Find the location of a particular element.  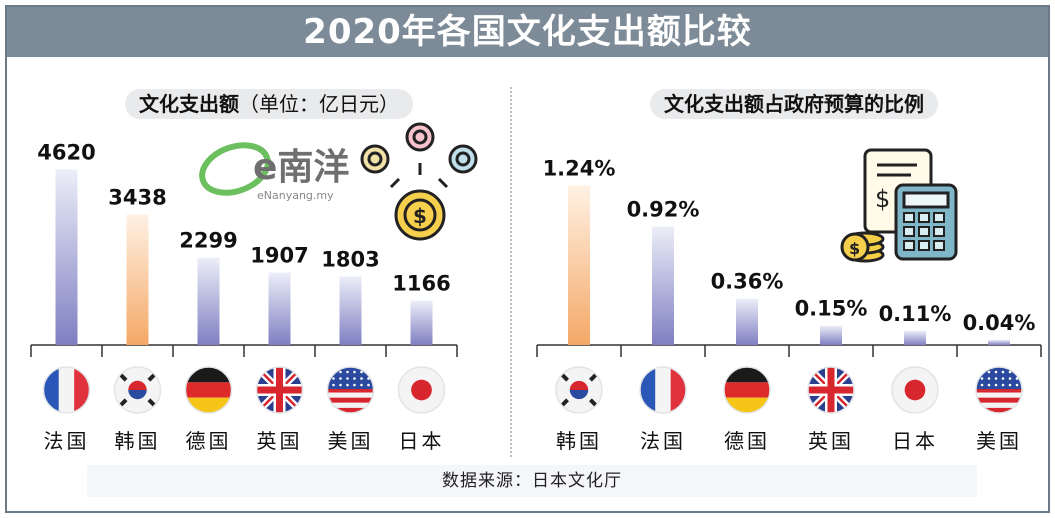

right-chart-title: 文化支出额占政府预算的比例 is located at coordinates (794, 104).